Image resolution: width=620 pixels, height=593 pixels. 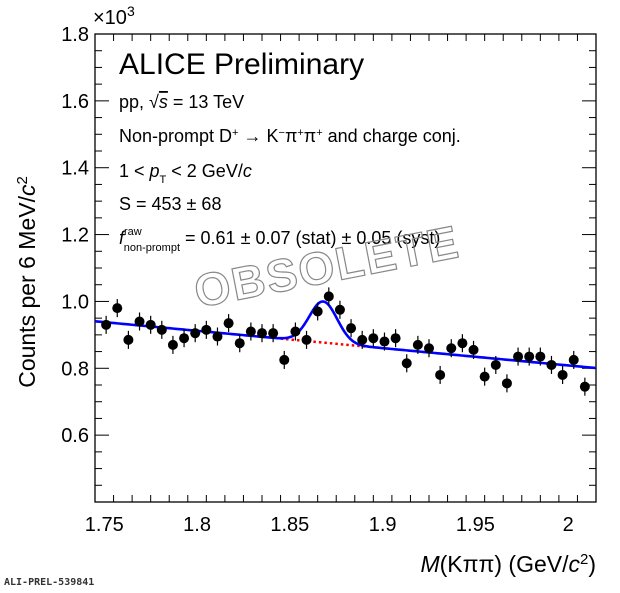 What do you see at coordinates (27, 282) in the screenshot?
I see `y-axis-title: Counts per 6 MeV/c2` at bounding box center [27, 282].